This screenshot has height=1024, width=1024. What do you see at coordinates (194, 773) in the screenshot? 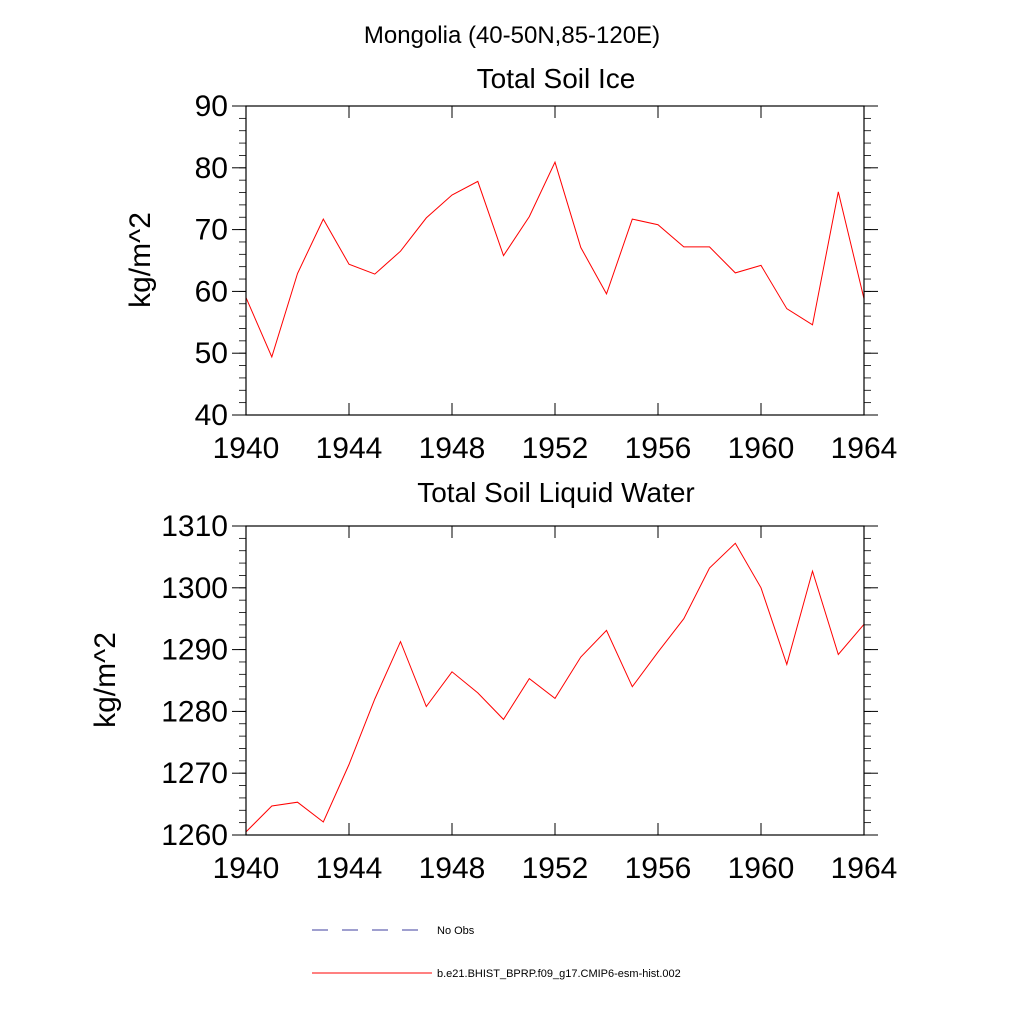
I see `y-tick-label: 1270` at bounding box center [194, 773].